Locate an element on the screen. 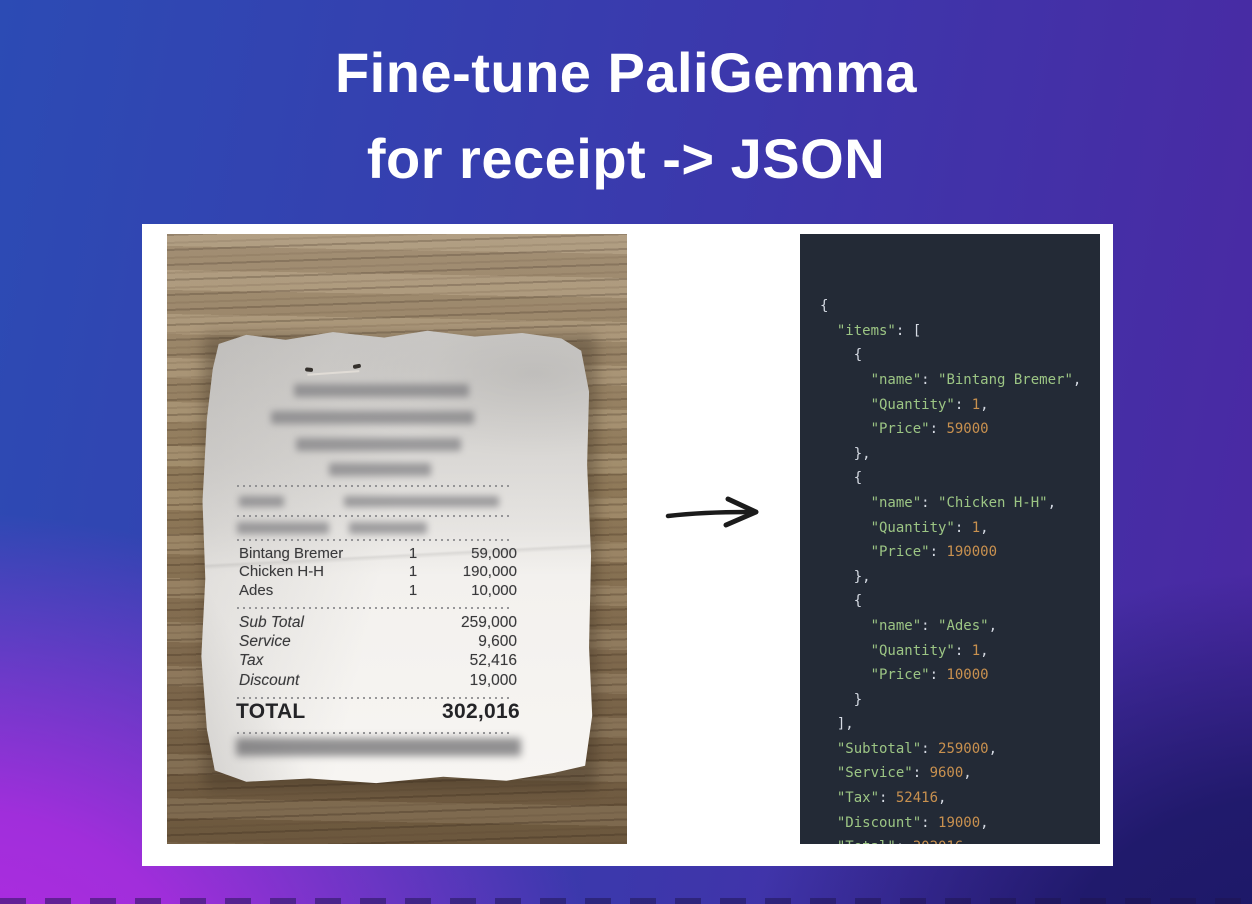 The width and height of the screenshot is (1252, 904). sum-label: Service is located at coordinates (265, 641).